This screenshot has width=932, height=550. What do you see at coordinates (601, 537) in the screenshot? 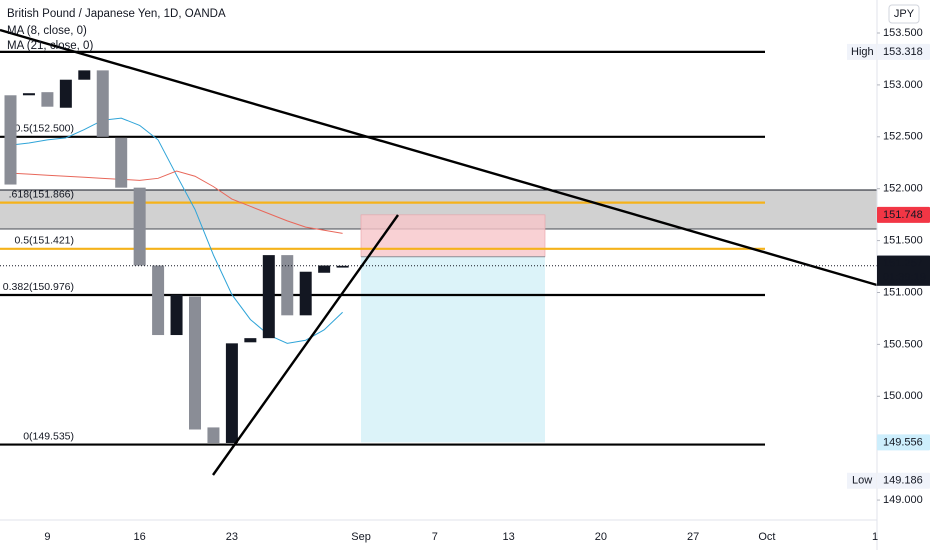
I see `x-tick-label: 20` at bounding box center [601, 537].